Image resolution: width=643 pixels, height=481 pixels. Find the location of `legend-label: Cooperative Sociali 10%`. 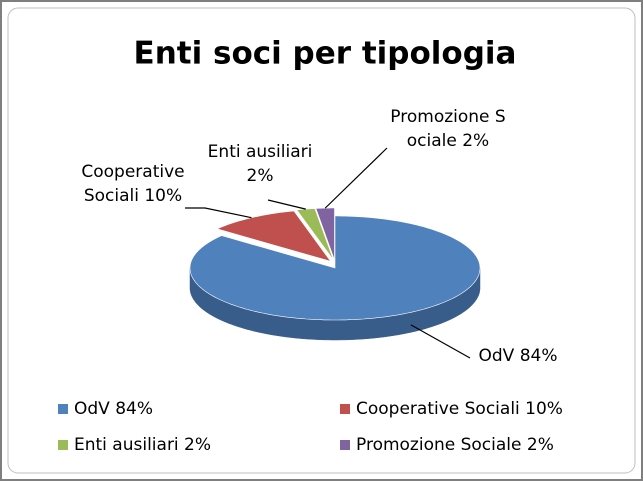

legend-label: Cooperative Sociali 10% is located at coordinates (459, 409).